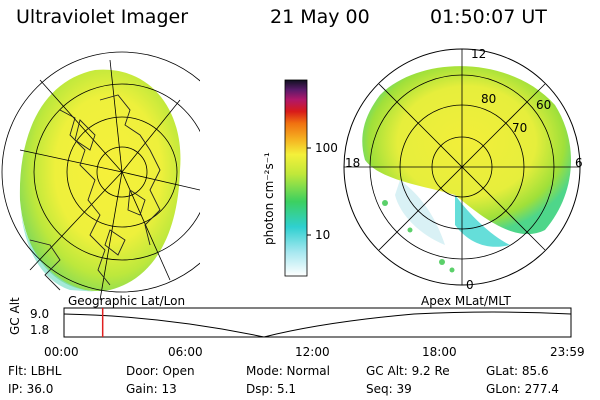 The image size is (600, 400). I want to click on time-label: 01:50:07 UT, so click(488, 17).